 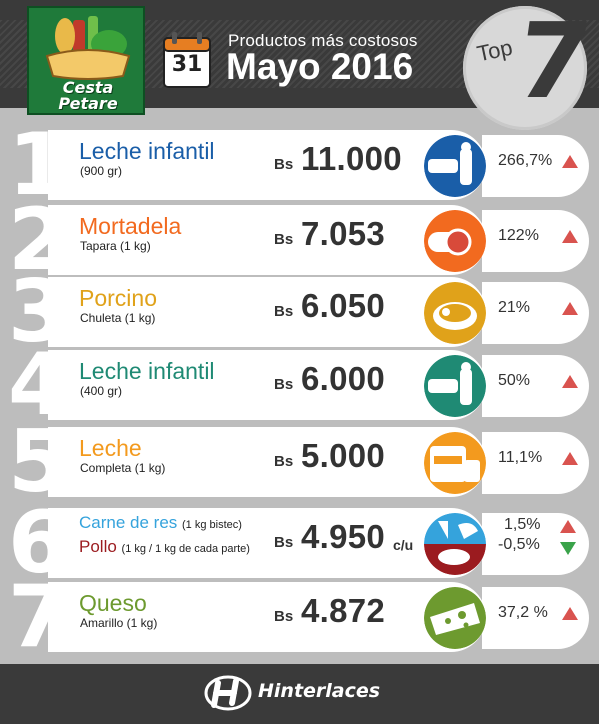 I want to click on top7-label: Top, so click(x=494, y=50).